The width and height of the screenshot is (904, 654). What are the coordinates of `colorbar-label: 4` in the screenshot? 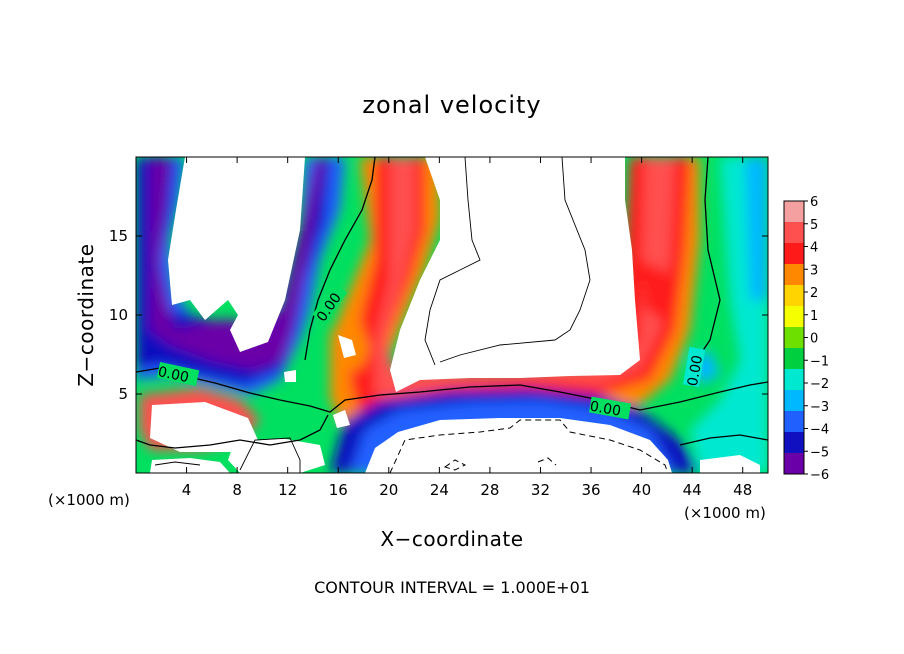 It's located at (814, 248).